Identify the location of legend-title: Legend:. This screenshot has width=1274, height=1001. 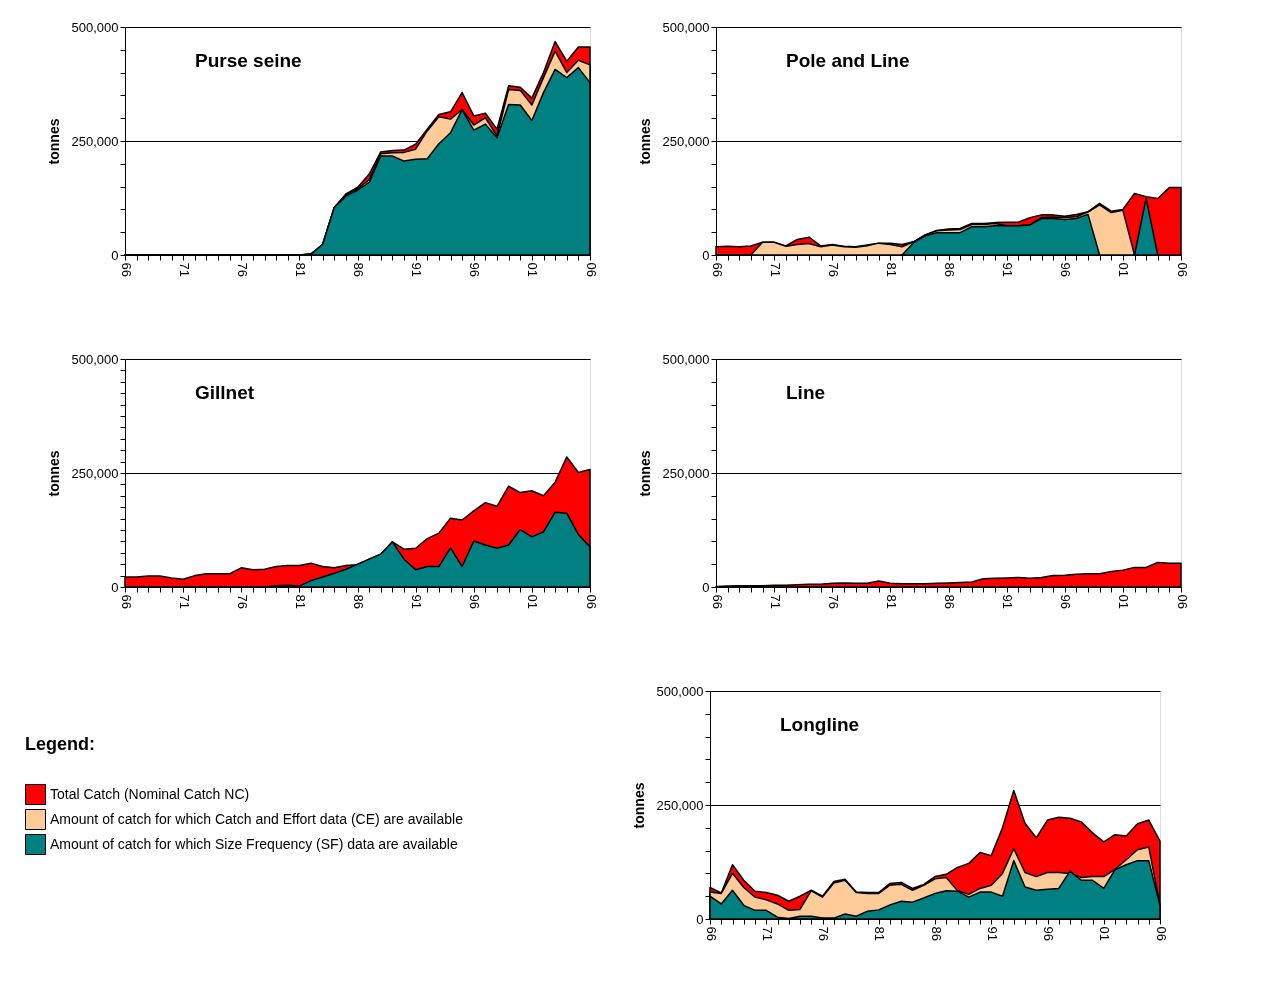
(60, 744).